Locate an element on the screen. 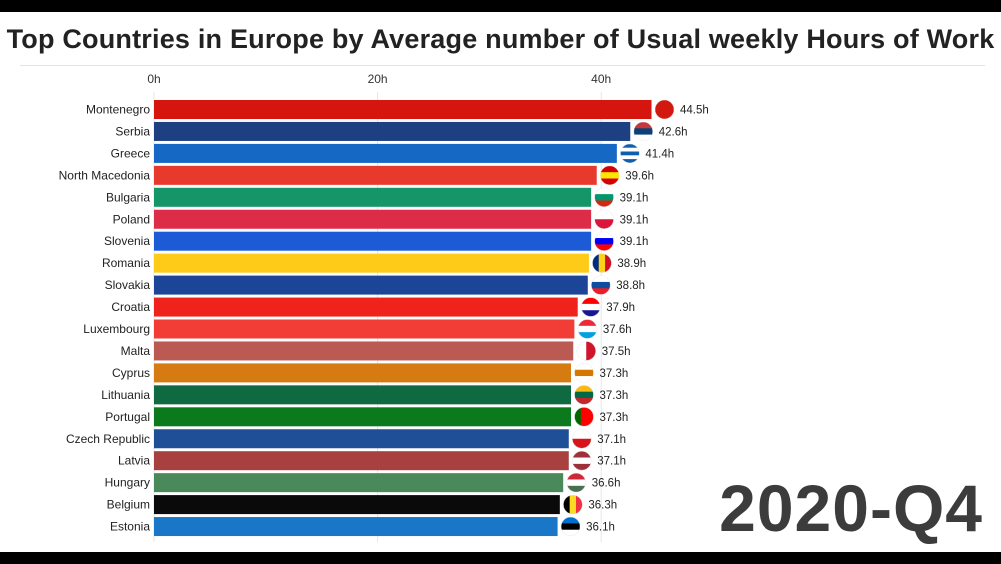 Image resolution: width=1001 pixels, height=564 pixels. bar-row: Romania 38.9h is located at coordinates (374, 263).